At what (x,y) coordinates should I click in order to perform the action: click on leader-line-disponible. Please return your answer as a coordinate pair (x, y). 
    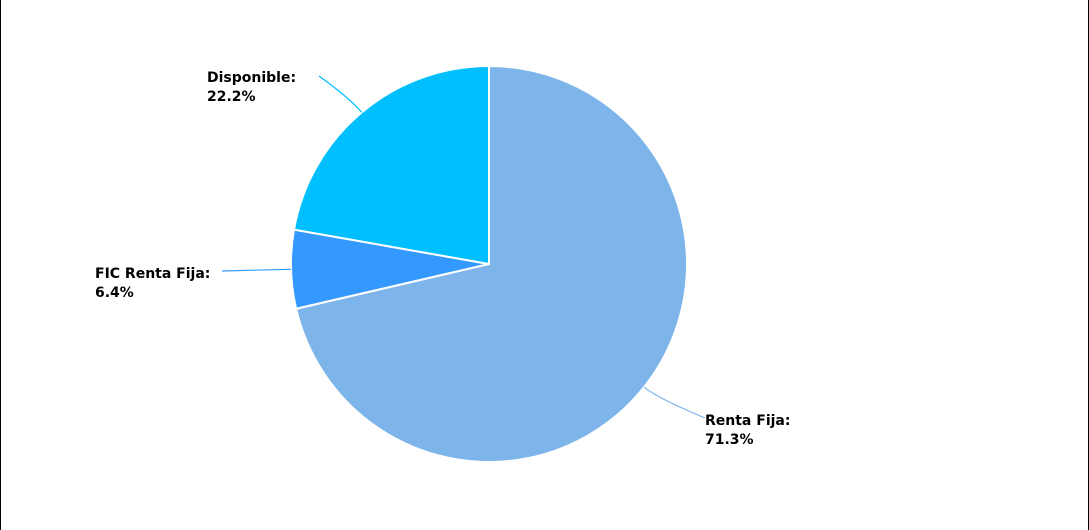
    Looking at the image, I should click on (340, 94).